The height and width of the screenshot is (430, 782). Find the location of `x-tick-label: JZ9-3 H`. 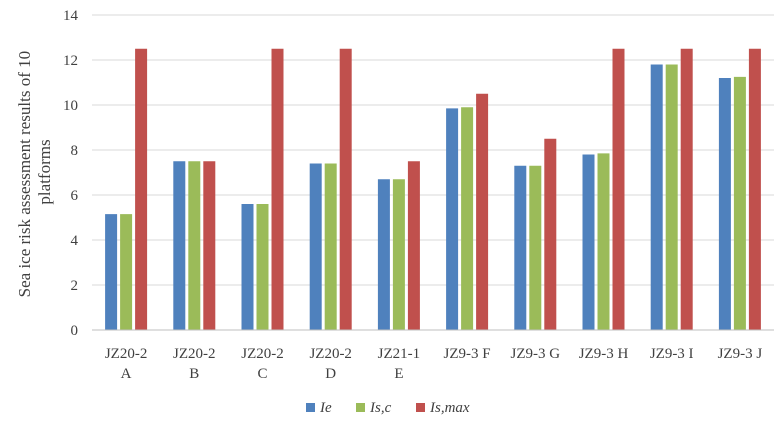

x-tick-label: JZ9-3 H is located at coordinates (604, 354).